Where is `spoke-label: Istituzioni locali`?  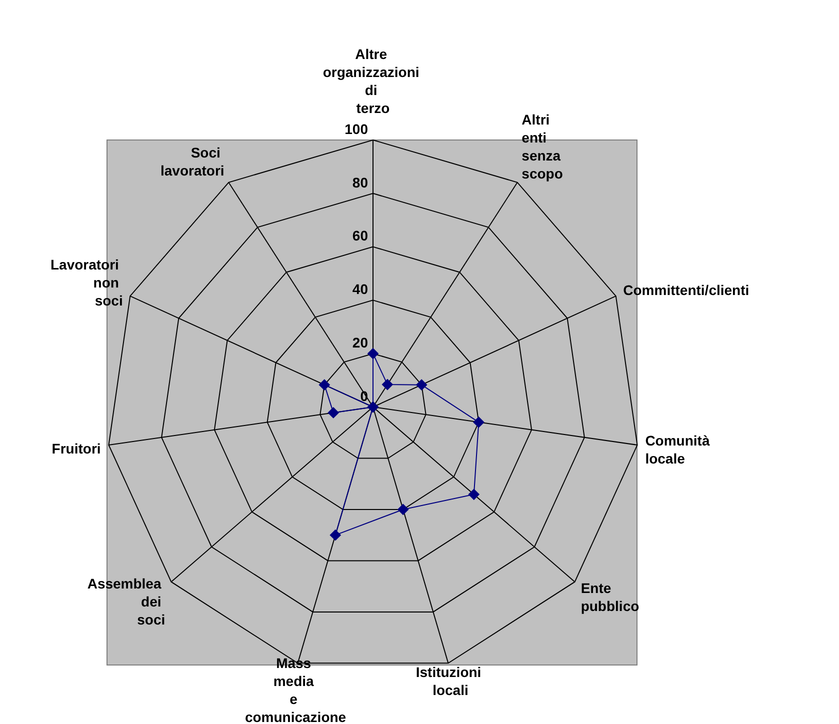 spoke-label: Istituzioni locali is located at coordinates (451, 681).